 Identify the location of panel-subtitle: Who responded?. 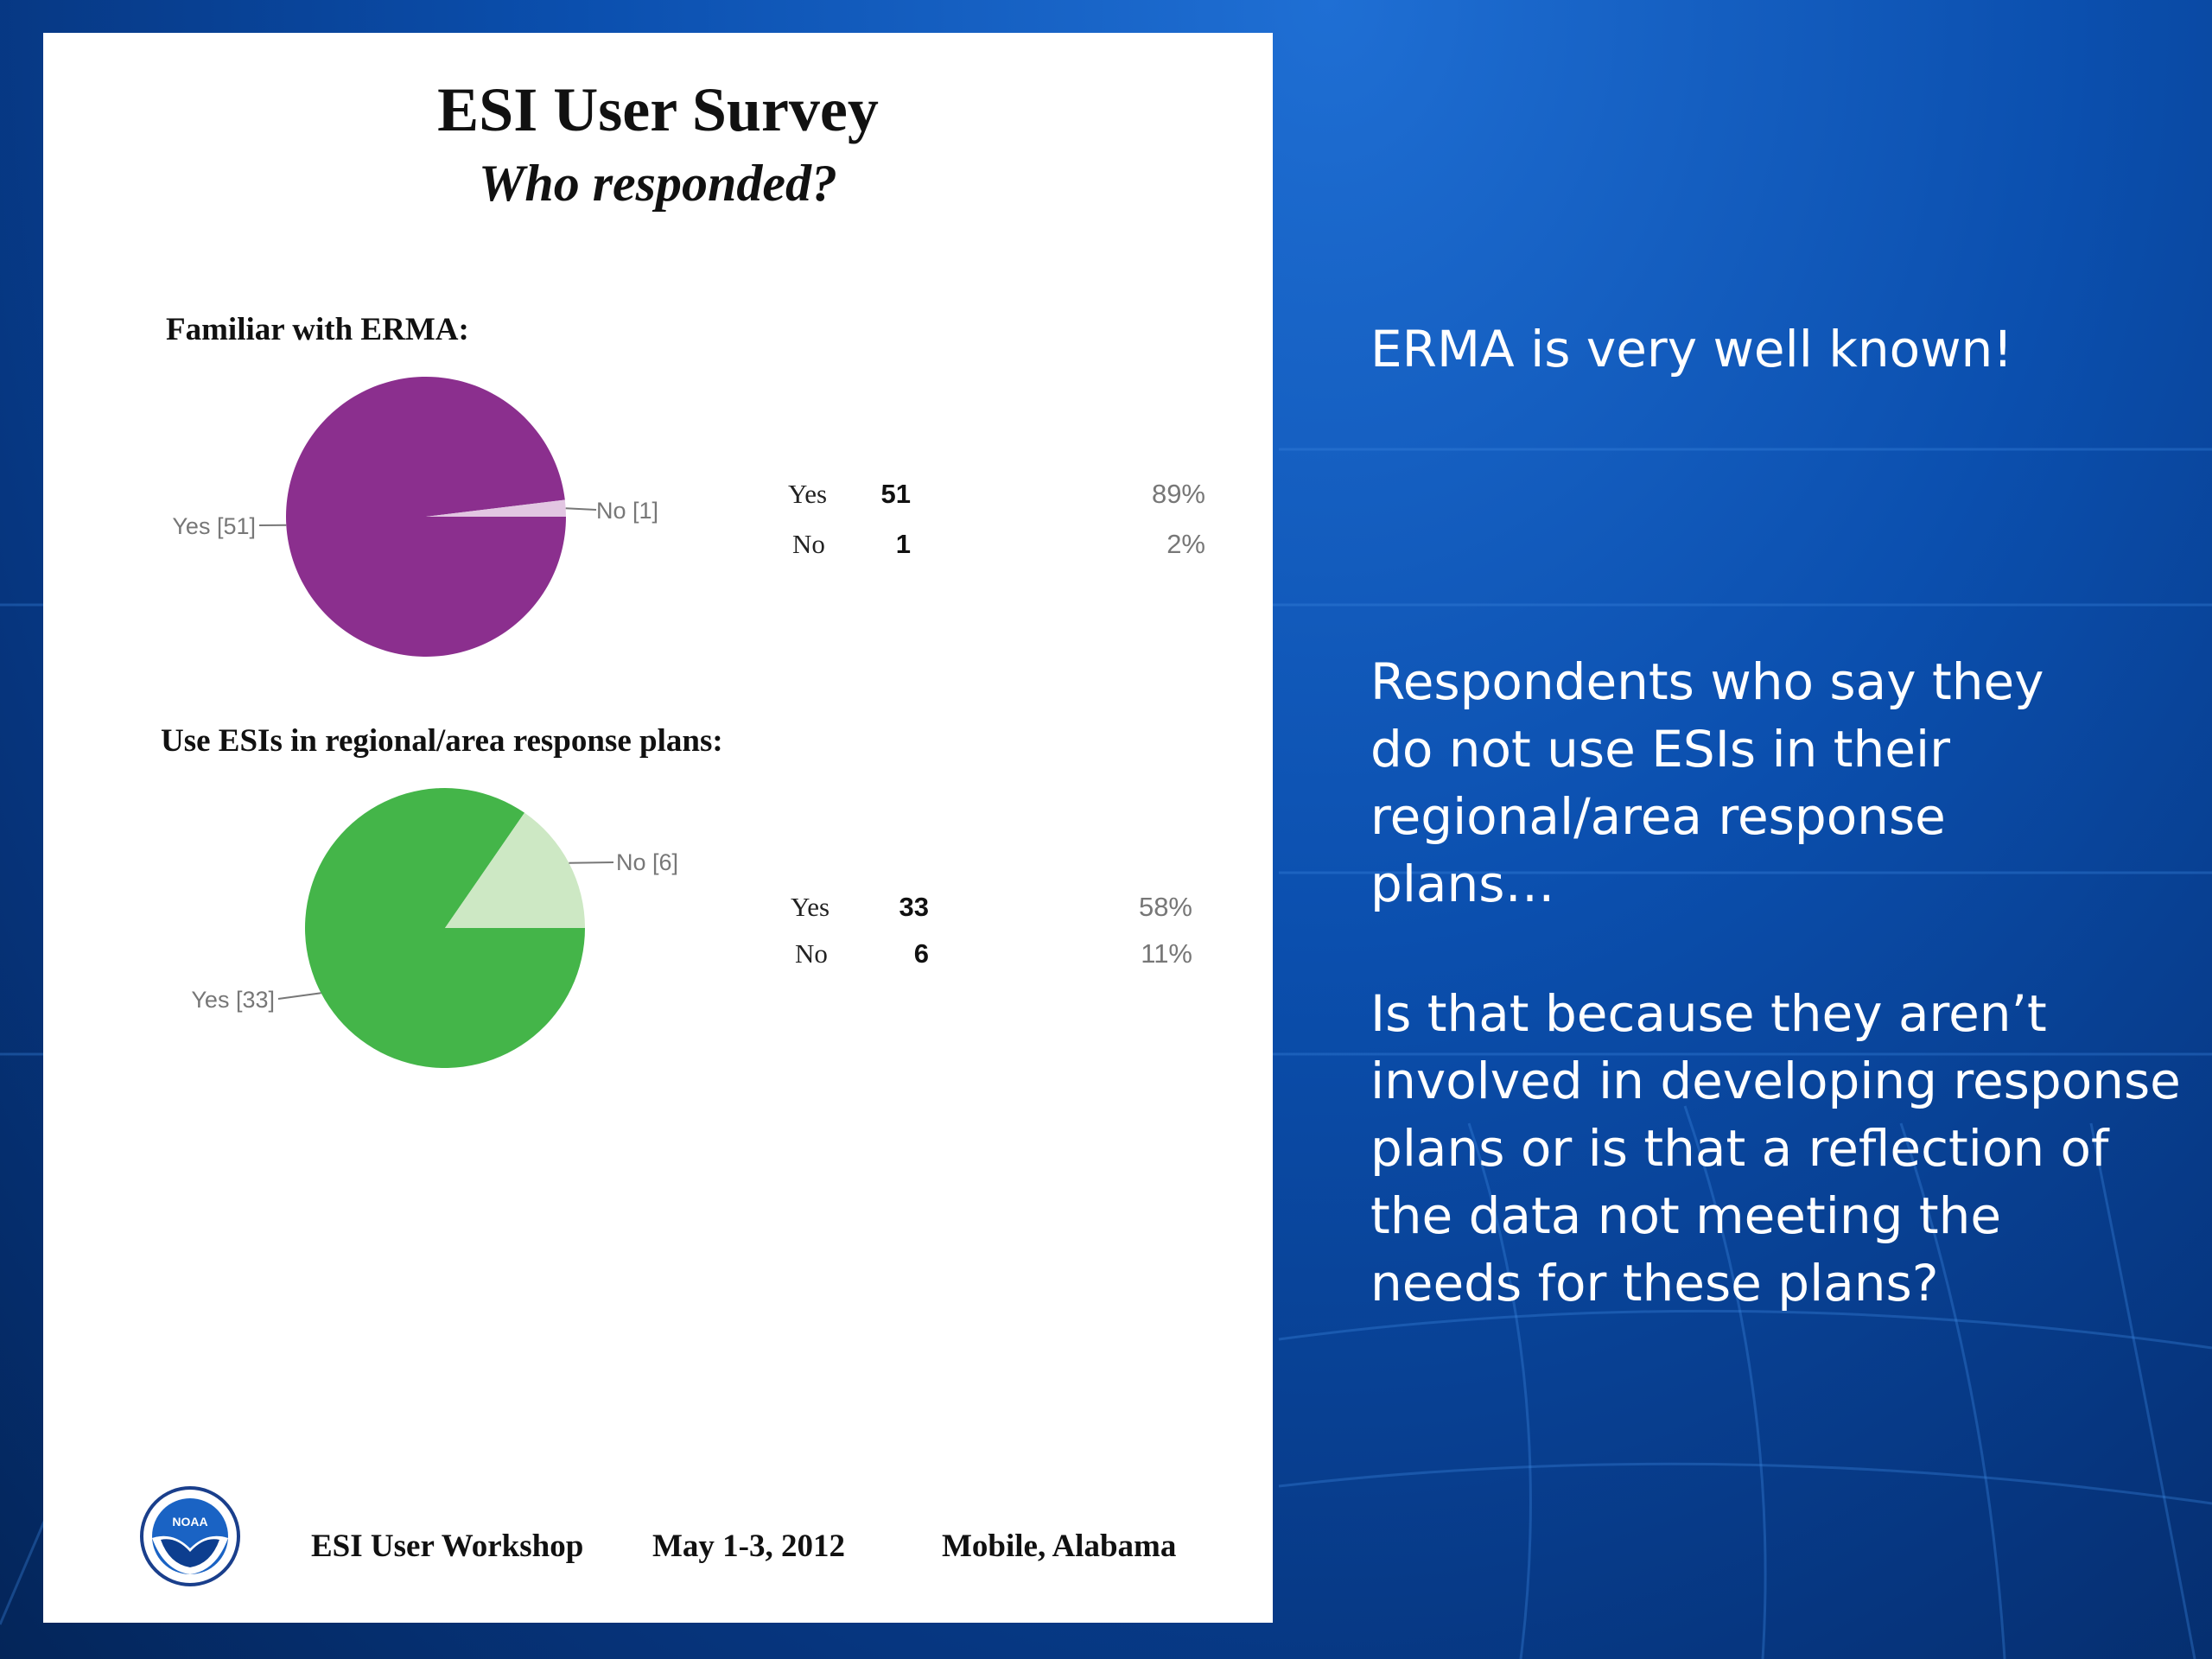
(658, 183).